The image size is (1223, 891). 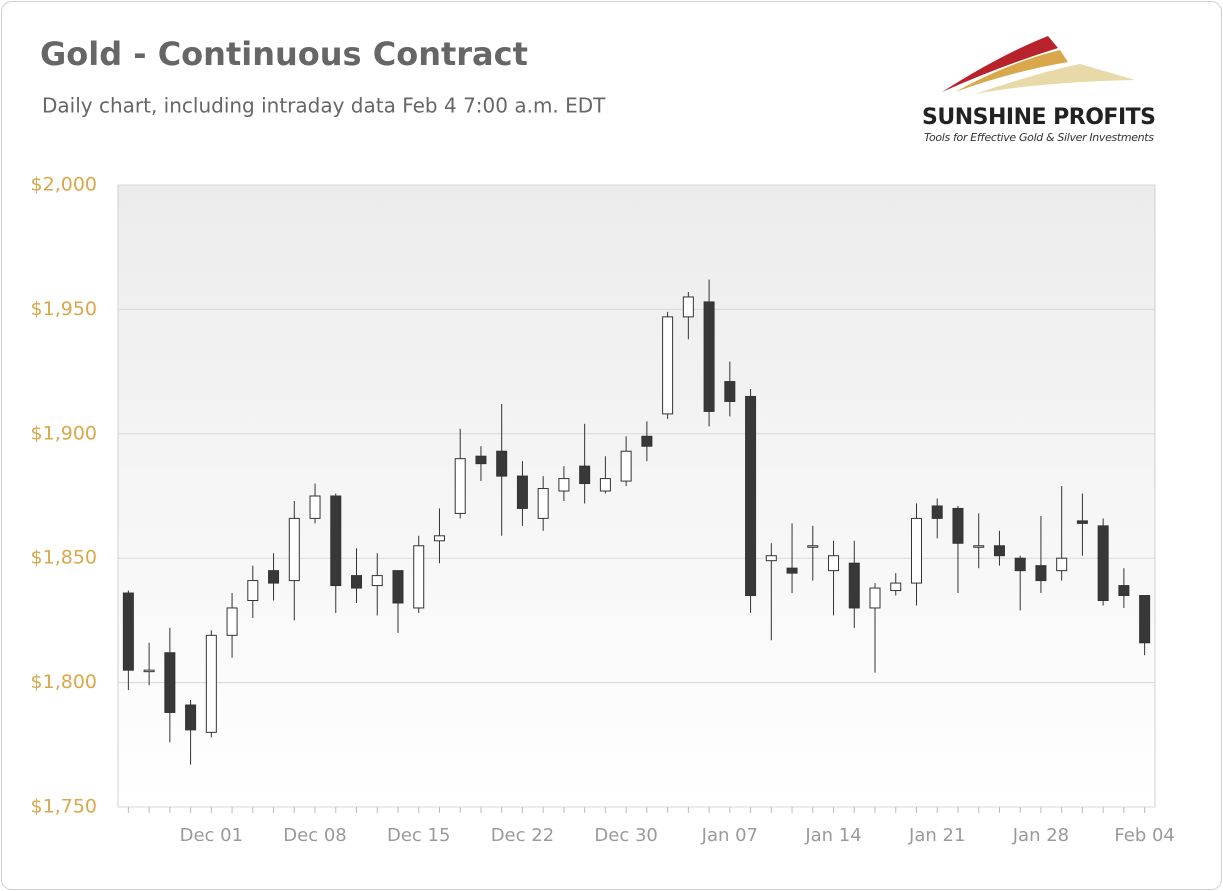 I want to click on x-tick-label: Dec 08, so click(x=314, y=835).